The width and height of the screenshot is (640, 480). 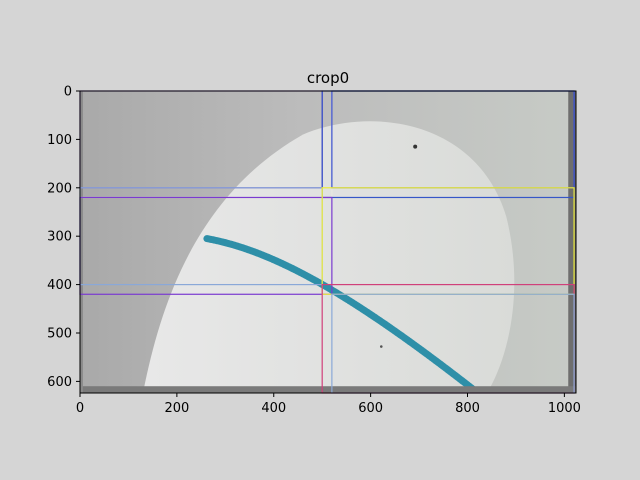 What do you see at coordinates (59, 333) in the screenshot?
I see `y-tick-label: 500` at bounding box center [59, 333].